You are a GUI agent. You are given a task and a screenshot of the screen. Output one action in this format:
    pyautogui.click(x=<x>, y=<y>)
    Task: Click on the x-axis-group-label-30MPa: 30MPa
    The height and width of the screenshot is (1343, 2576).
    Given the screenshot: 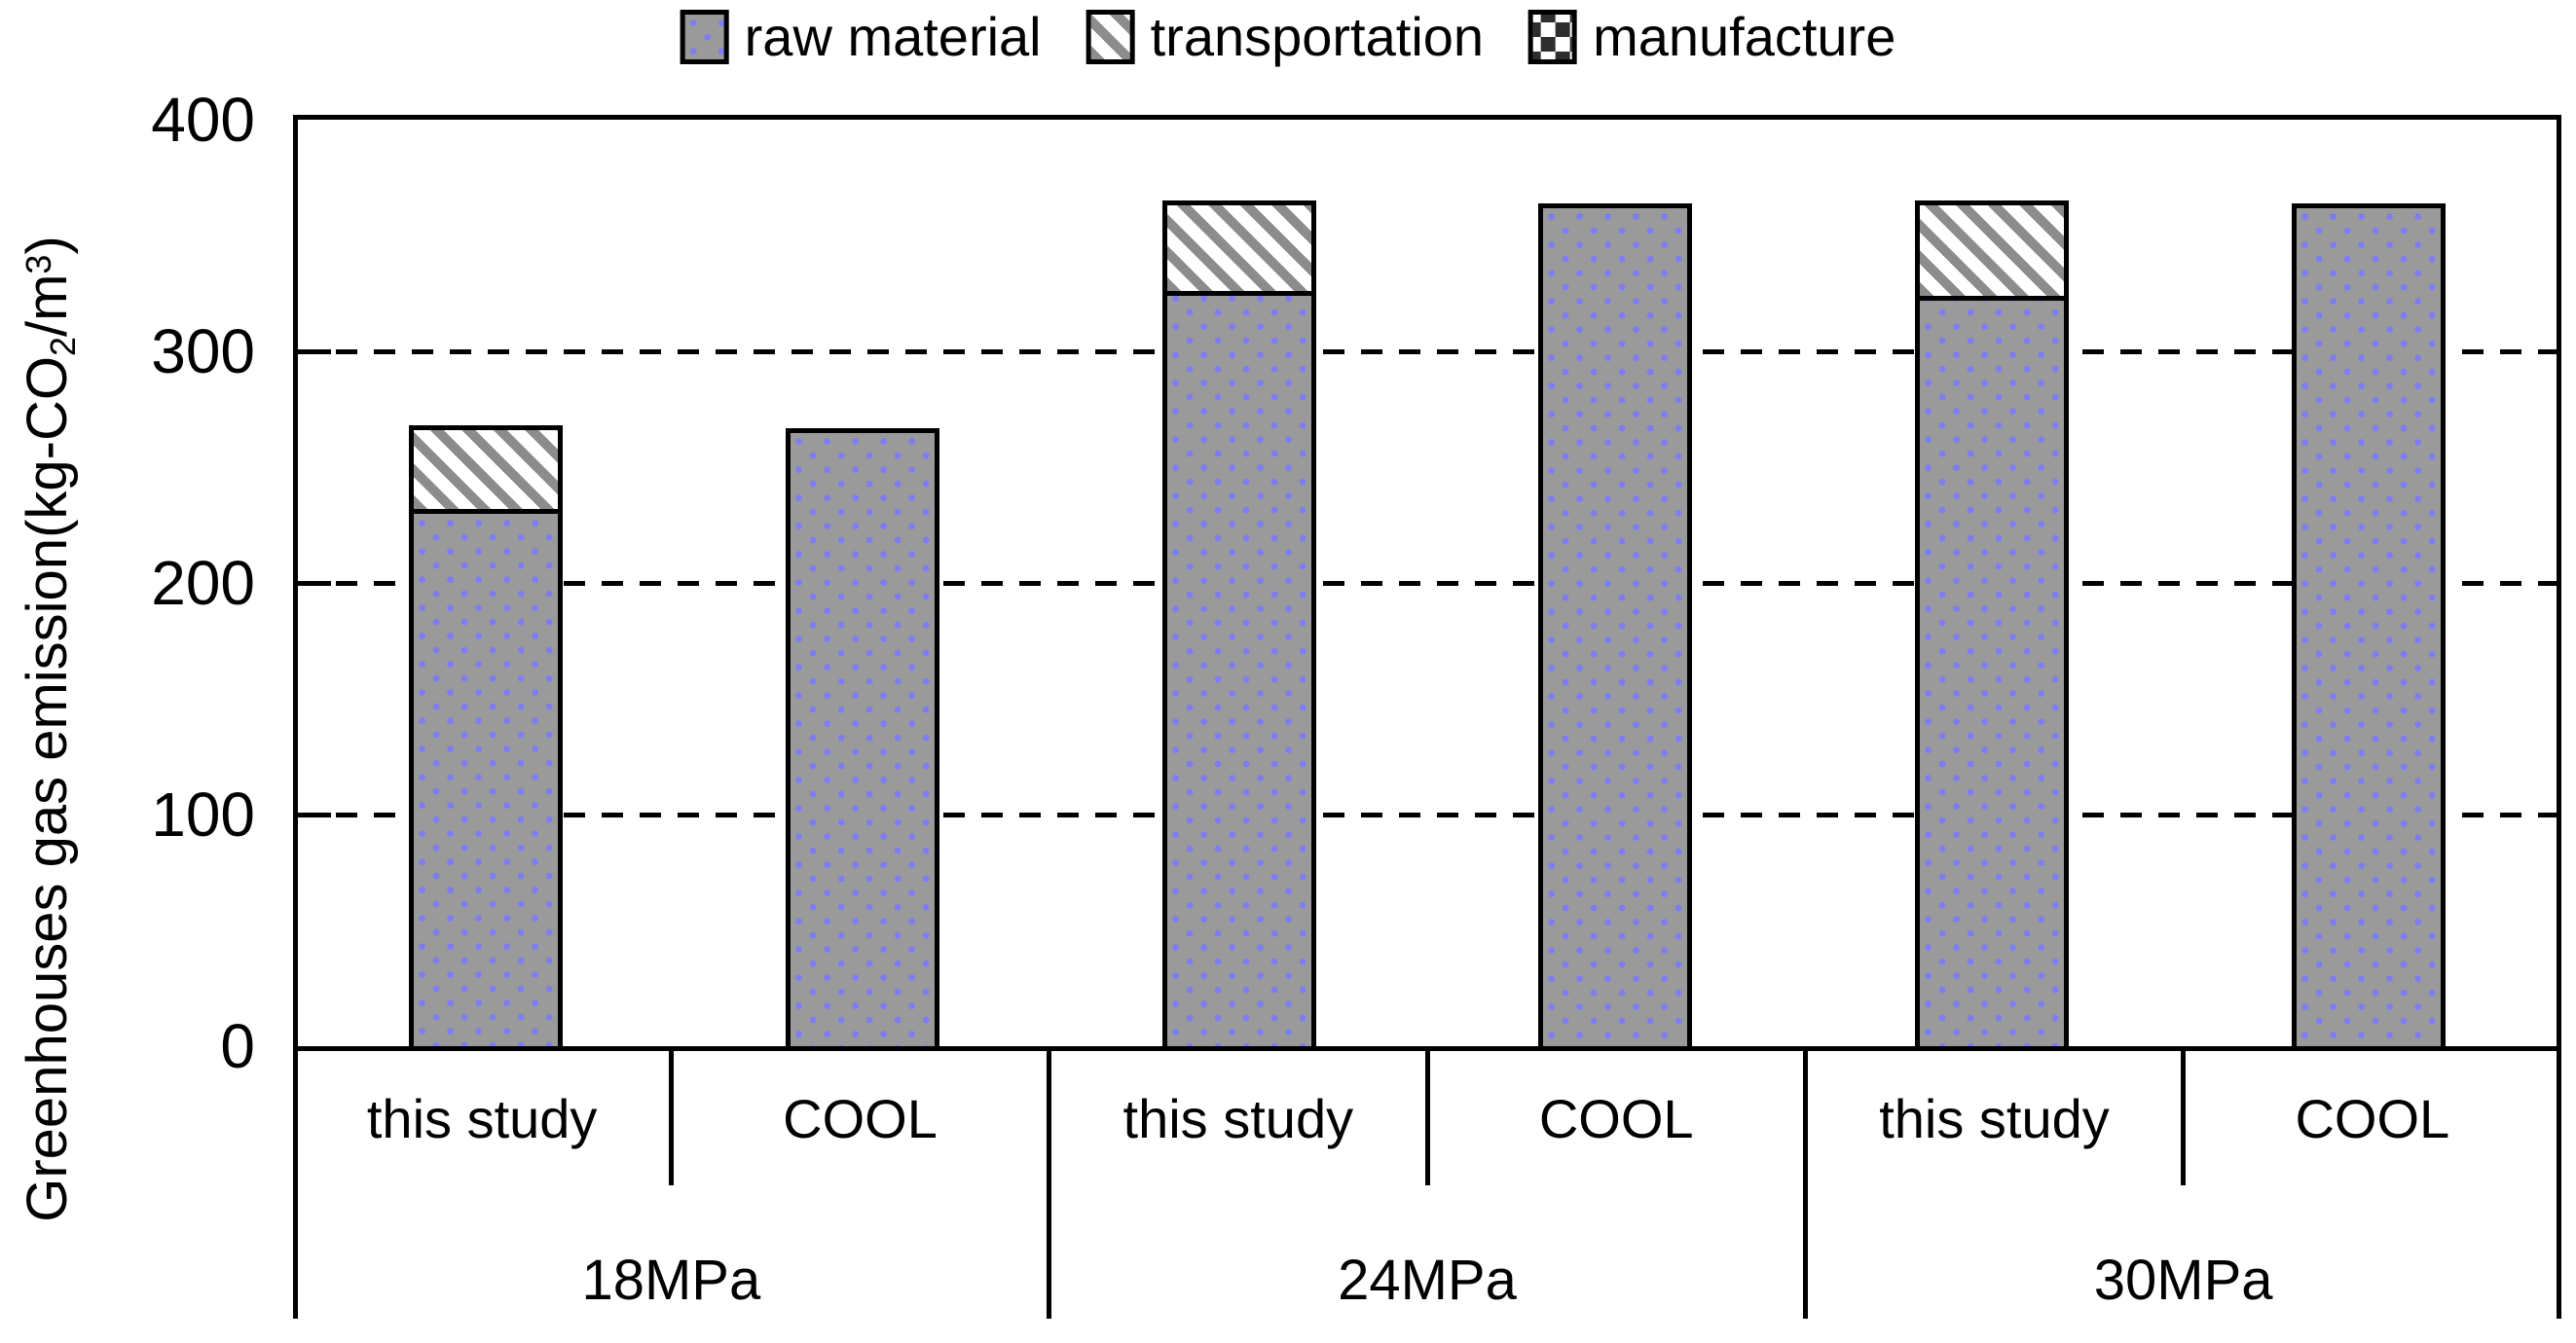 What is the action you would take?
    pyautogui.click(x=2183, y=1280)
    